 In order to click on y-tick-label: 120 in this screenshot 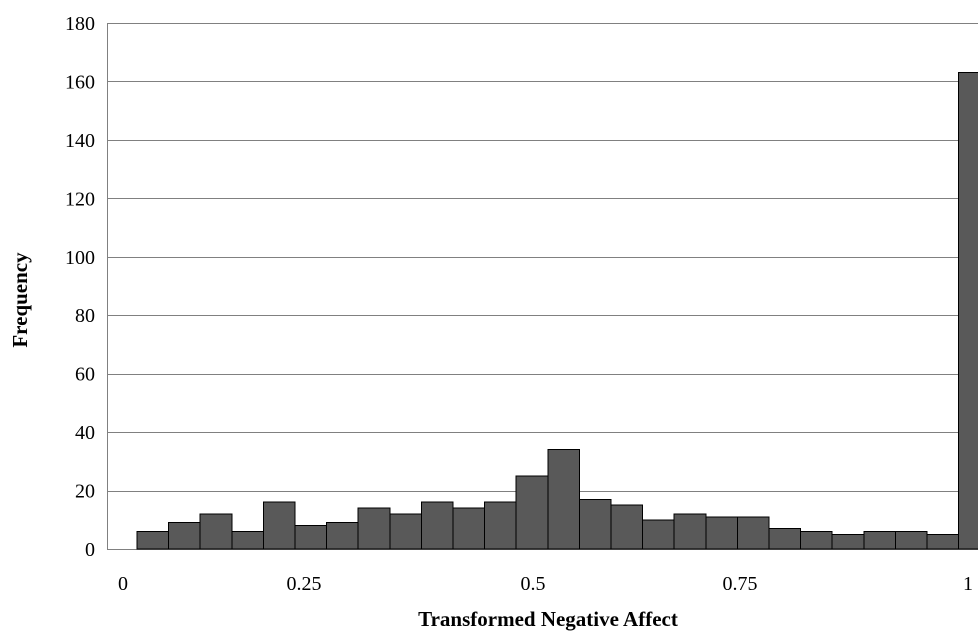, I will do `click(80, 199)`.